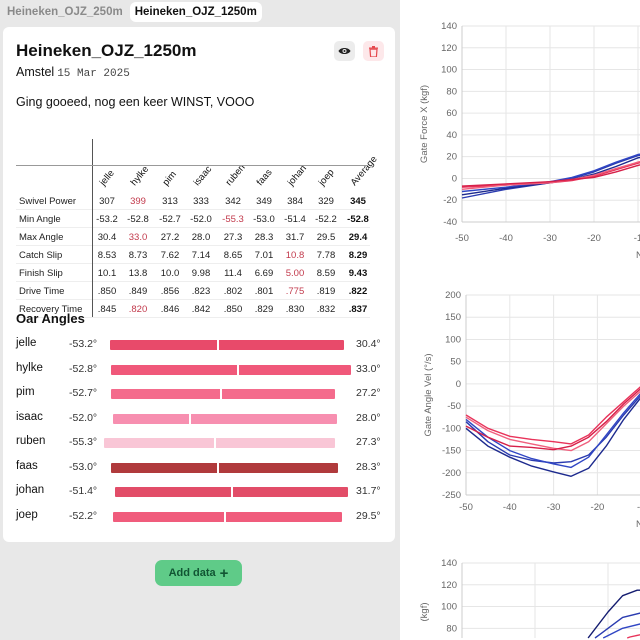 The width and height of the screenshot is (640, 640). Describe the element at coordinates (451, 428) in the screenshot. I see `y-tick-label: -100` at that location.